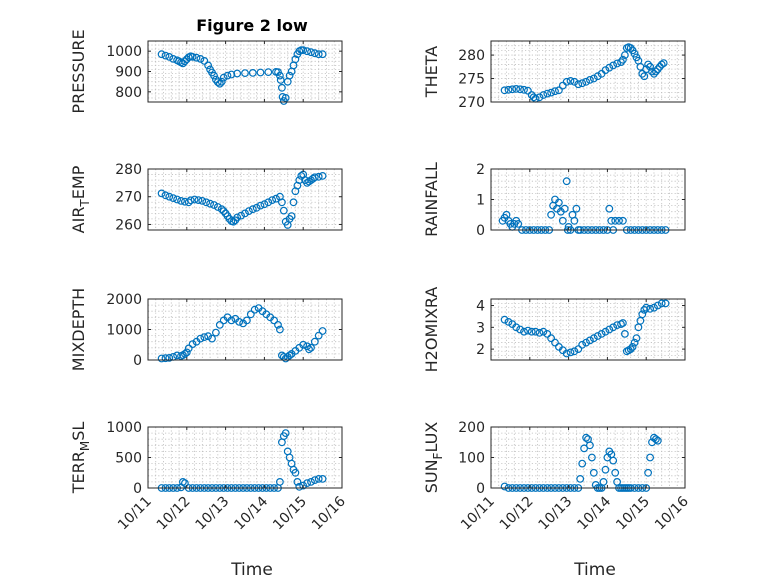 The width and height of the screenshot is (778, 583). Describe the element at coordinates (471, 428) in the screenshot. I see `y-tick-label: 200` at that location.